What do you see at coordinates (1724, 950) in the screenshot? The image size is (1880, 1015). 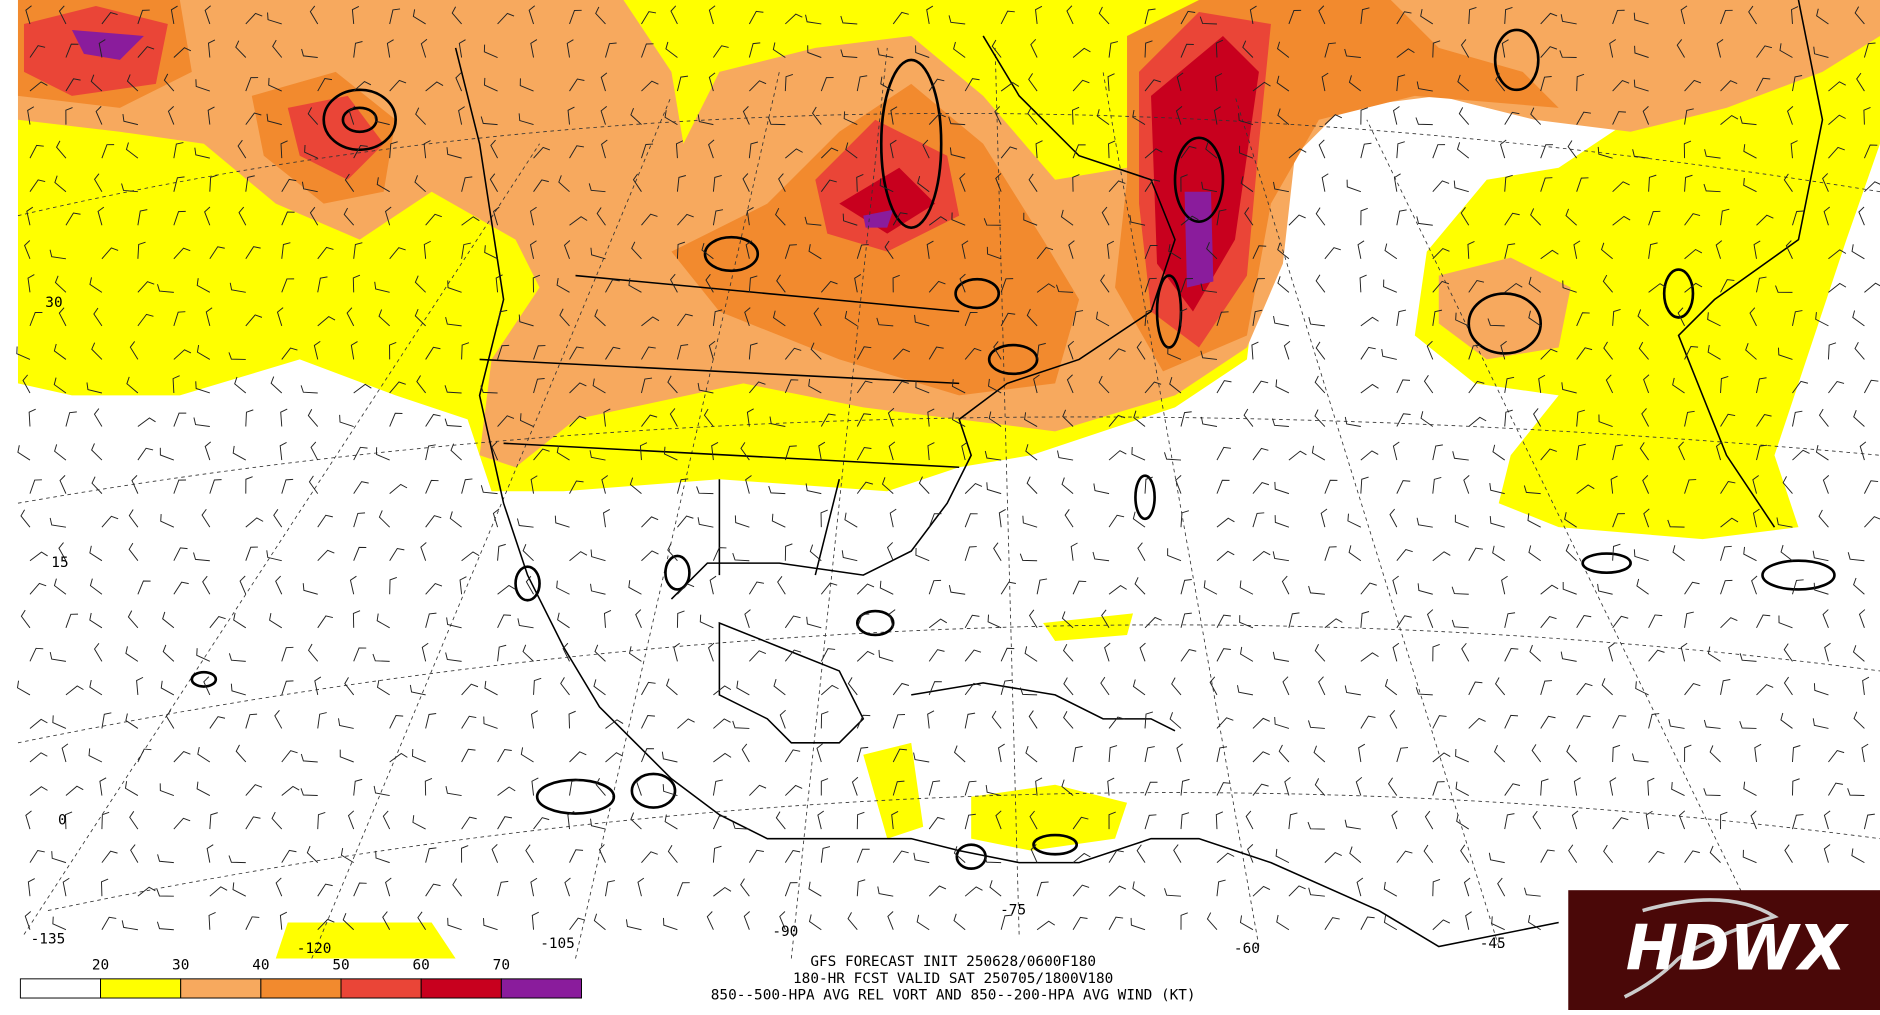 I see `logo-background` at bounding box center [1724, 950].